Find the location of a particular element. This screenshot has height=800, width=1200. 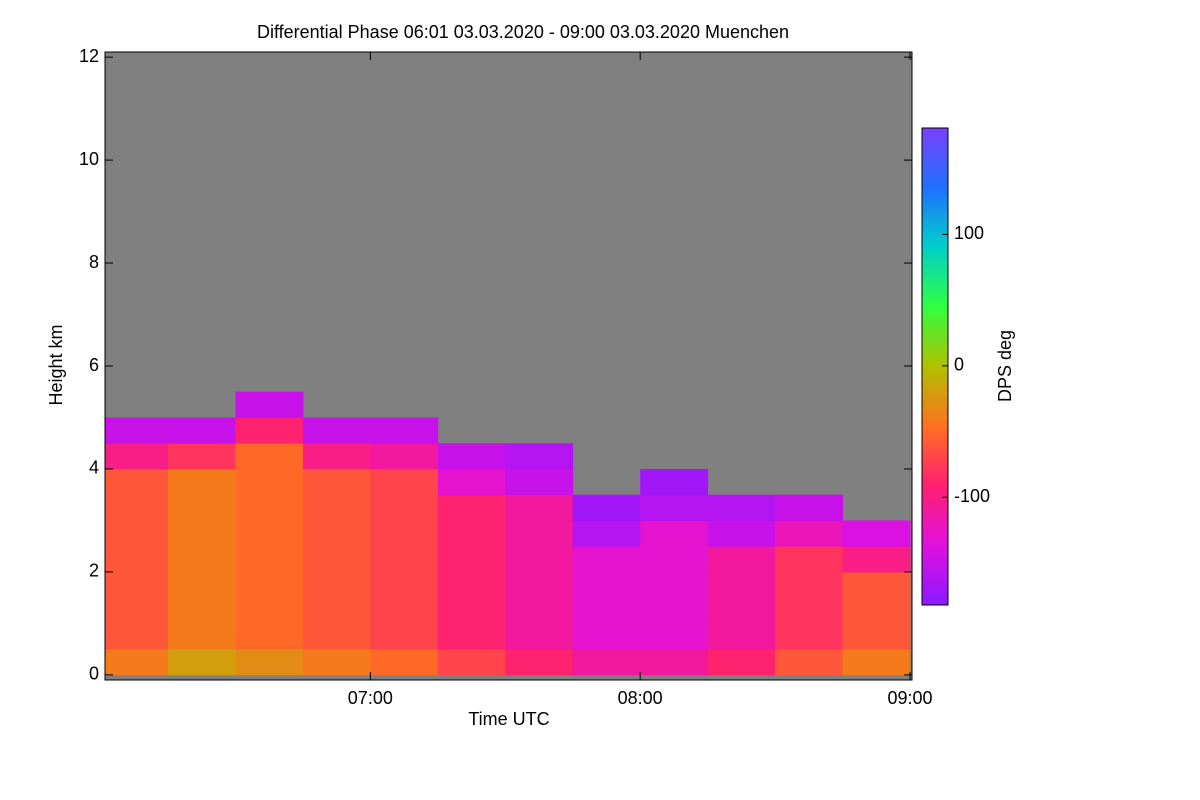

x-axis-label: Time UTC is located at coordinates (508, 719).